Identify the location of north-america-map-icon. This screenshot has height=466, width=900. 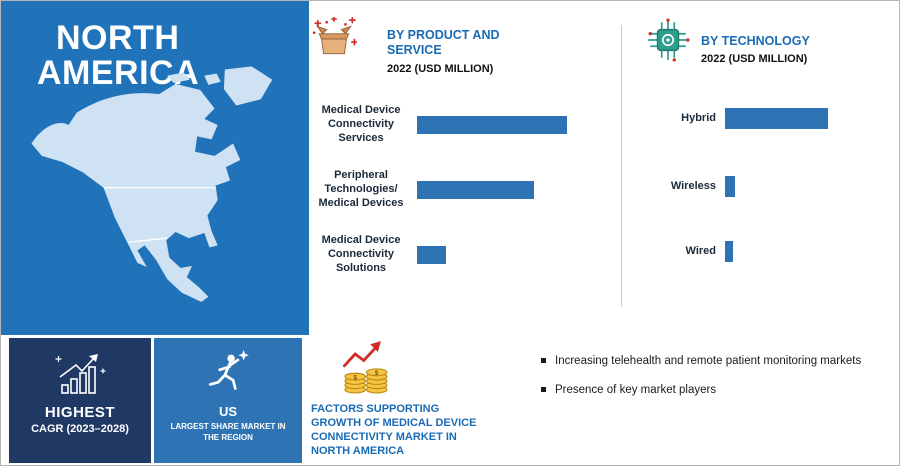
(152, 184).